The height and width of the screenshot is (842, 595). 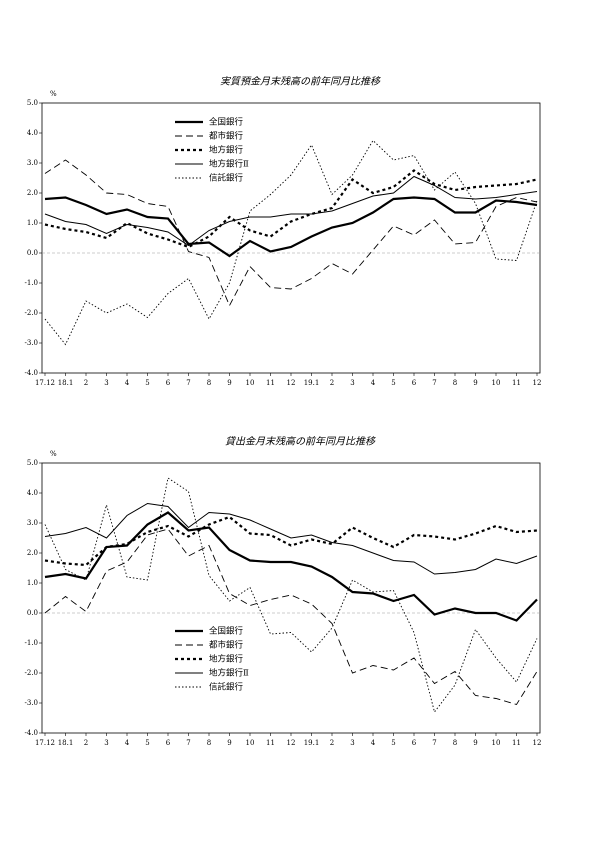 What do you see at coordinates (300, 442) in the screenshot?
I see `chart-title: 貸出金月末残高の前年同月比推移` at bounding box center [300, 442].